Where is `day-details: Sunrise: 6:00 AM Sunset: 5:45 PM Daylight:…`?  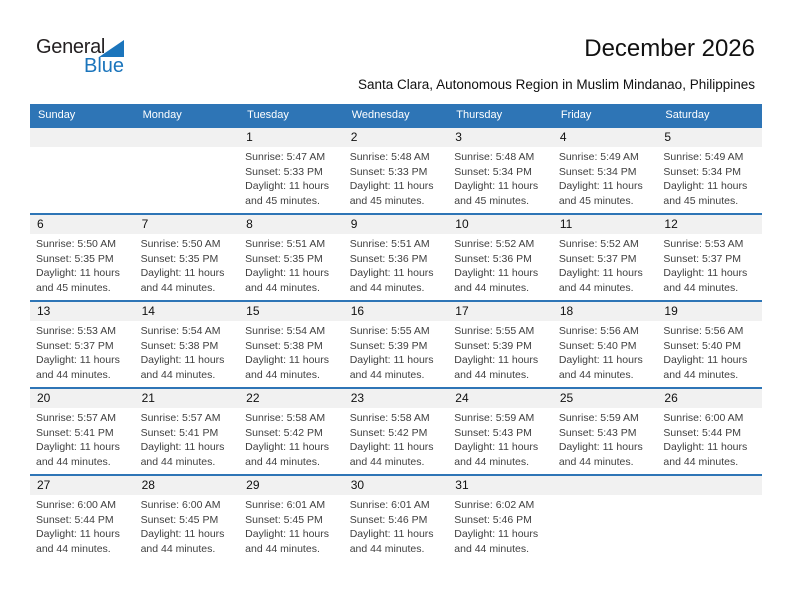 day-details: Sunrise: 6:00 AM Sunset: 5:45 PM Daylight:… is located at coordinates (187, 525).